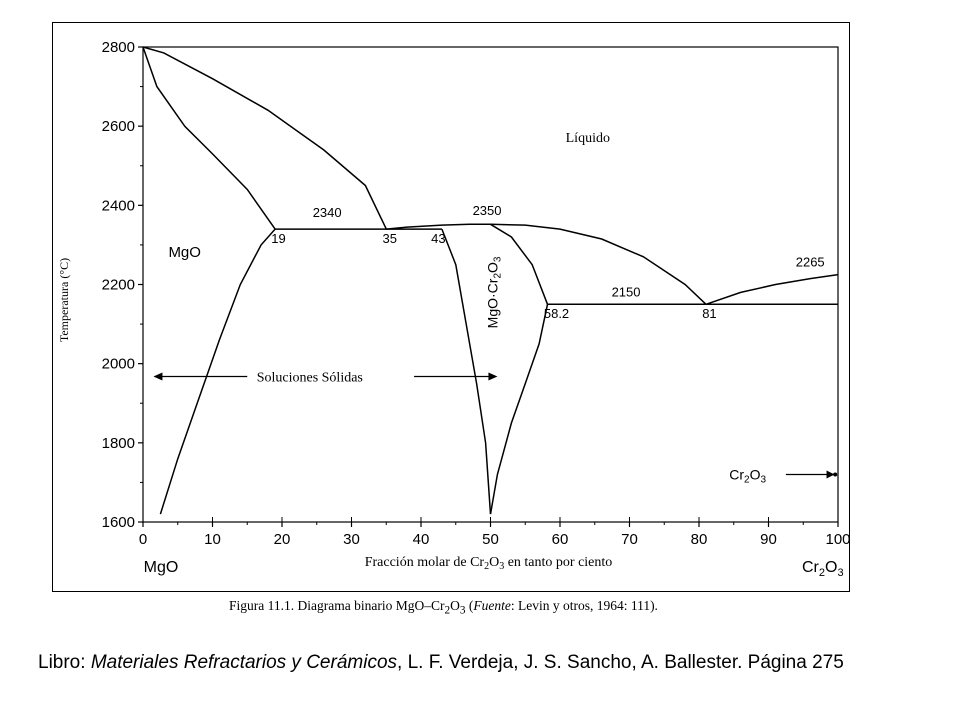 This screenshot has height=720, width=960. Describe the element at coordinates (588, 138) in the screenshot. I see `label-l-quido: Líquido` at that location.